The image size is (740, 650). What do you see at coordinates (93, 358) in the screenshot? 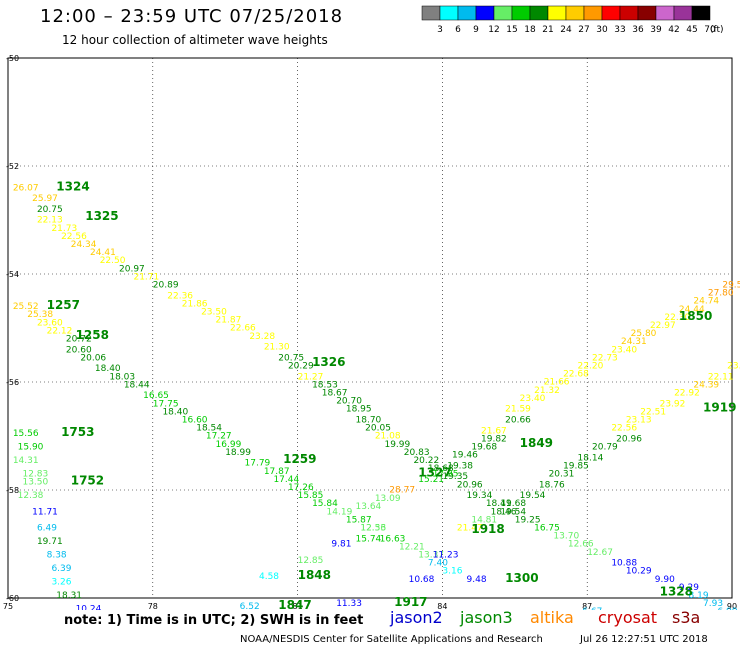
I see `swh-point: 20.06` at bounding box center [93, 358].